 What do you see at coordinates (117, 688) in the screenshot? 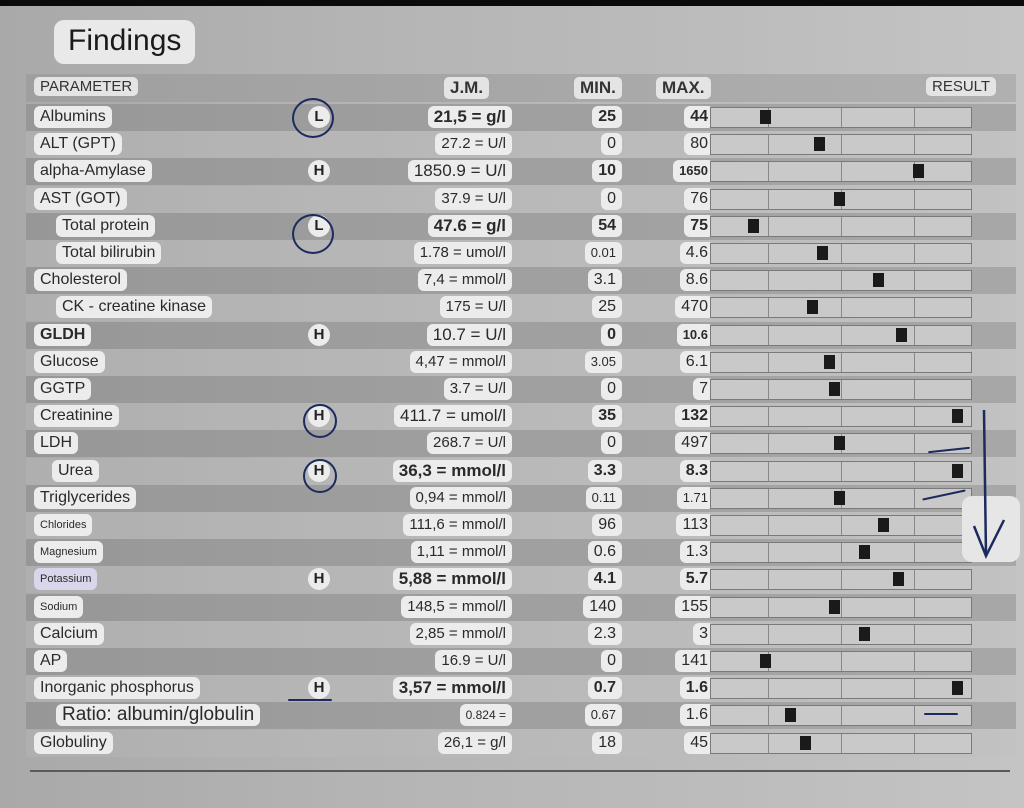
I see `parameter-name: Inorganic phosphorus` at bounding box center [117, 688].